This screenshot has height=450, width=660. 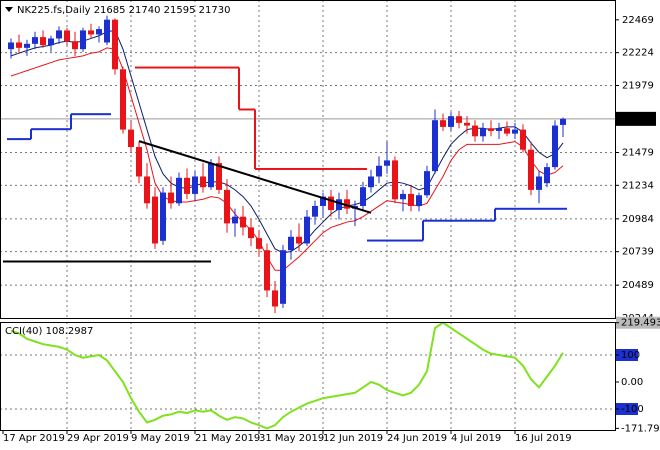 What do you see at coordinates (227, 438) in the screenshot?
I see `x-tick-label: 21 May 2019` at bounding box center [227, 438].